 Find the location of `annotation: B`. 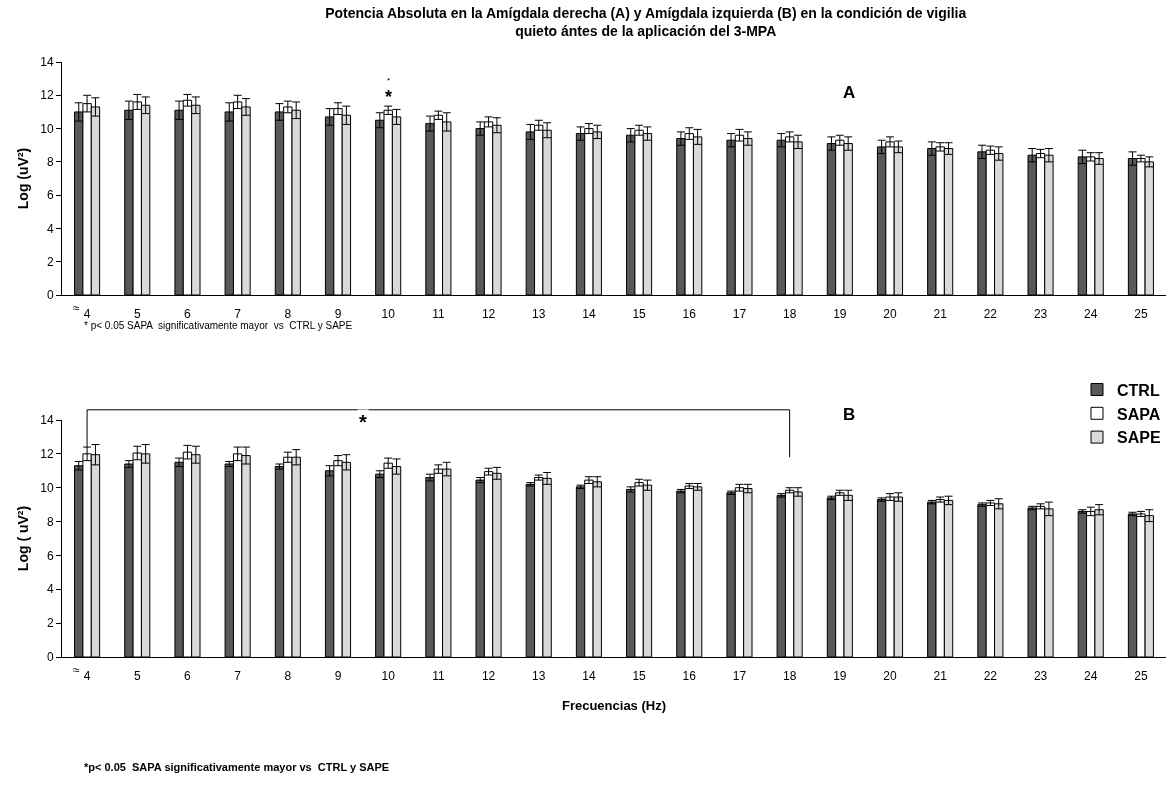

annotation: B is located at coordinates (849, 414).